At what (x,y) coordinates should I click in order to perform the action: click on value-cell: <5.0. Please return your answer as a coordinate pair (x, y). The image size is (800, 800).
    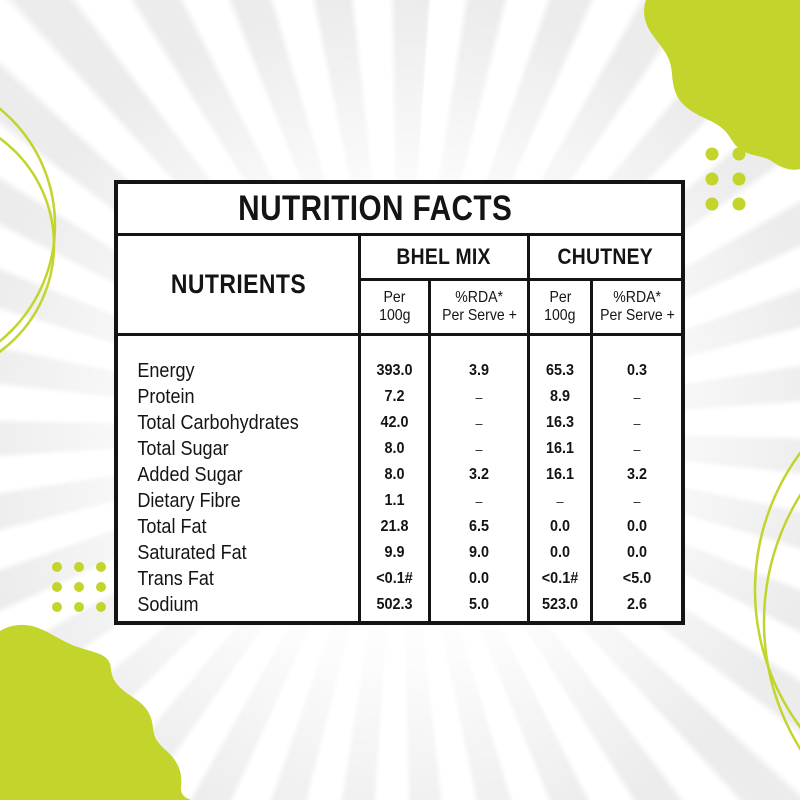
    Looking at the image, I should click on (637, 578).